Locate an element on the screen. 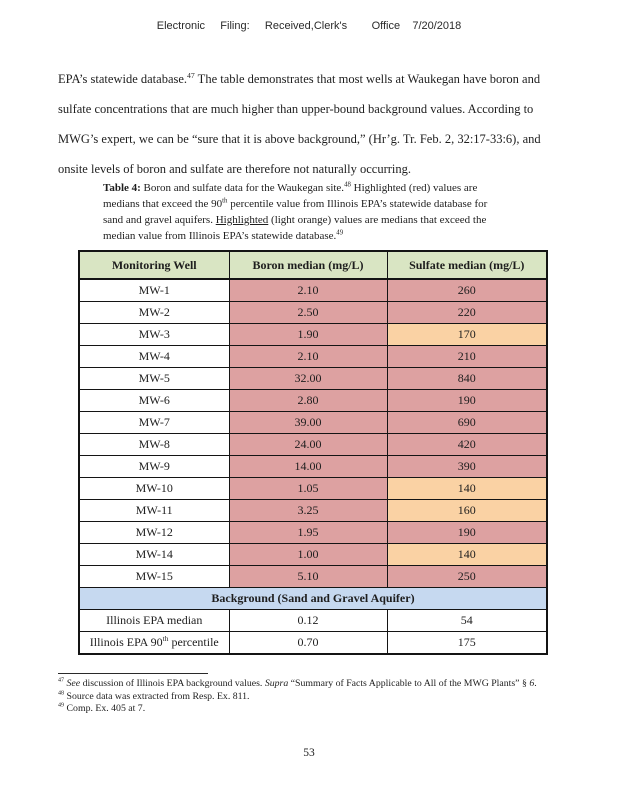  boron-cell: 1.95 is located at coordinates (308, 532).